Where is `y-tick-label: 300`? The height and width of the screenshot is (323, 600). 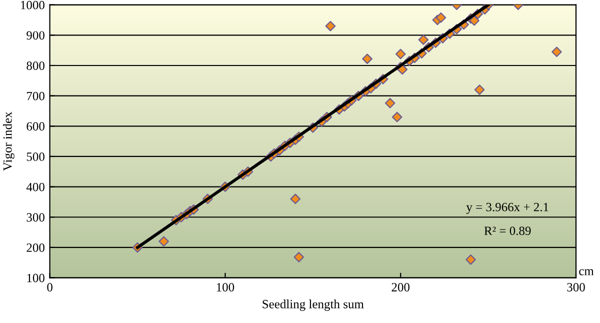
y-tick-label: 300 is located at coordinates (35, 217).